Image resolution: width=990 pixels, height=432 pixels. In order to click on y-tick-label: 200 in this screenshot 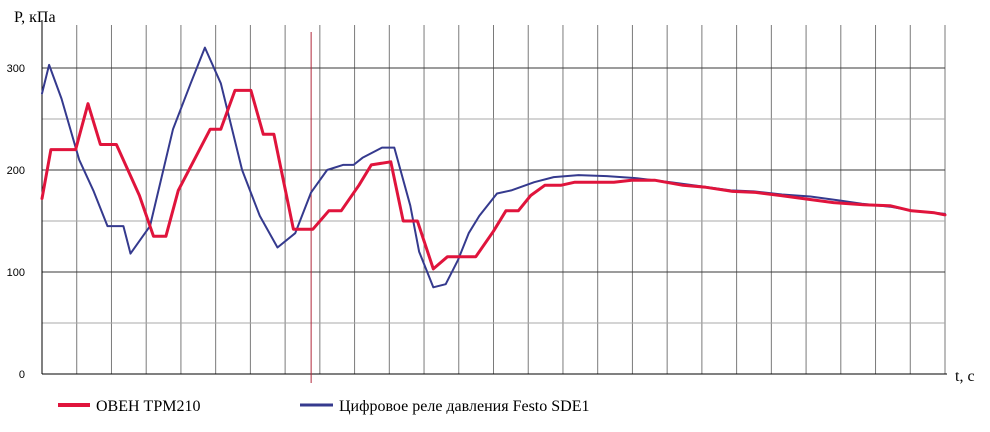, I will do `click(16, 171)`.